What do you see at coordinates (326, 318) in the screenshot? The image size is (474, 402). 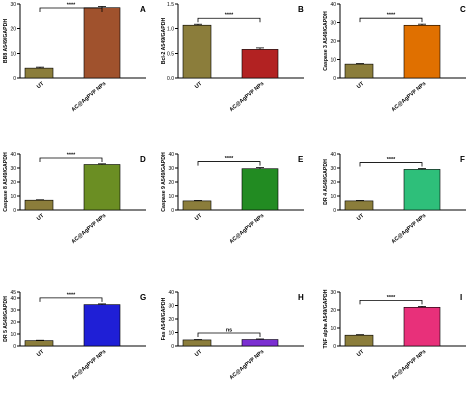 I see `y-axis-label: TNF alpha A549/GAPDH` at bounding box center [326, 318].